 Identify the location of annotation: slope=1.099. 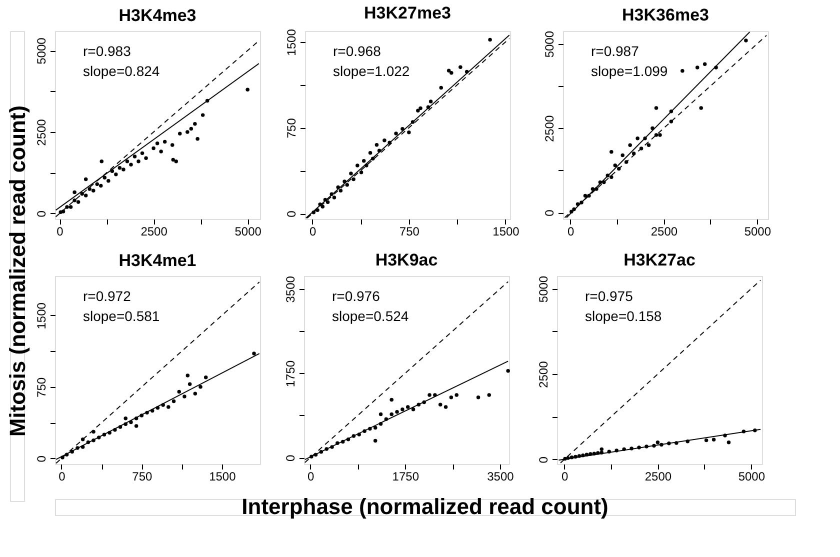
(629, 71).